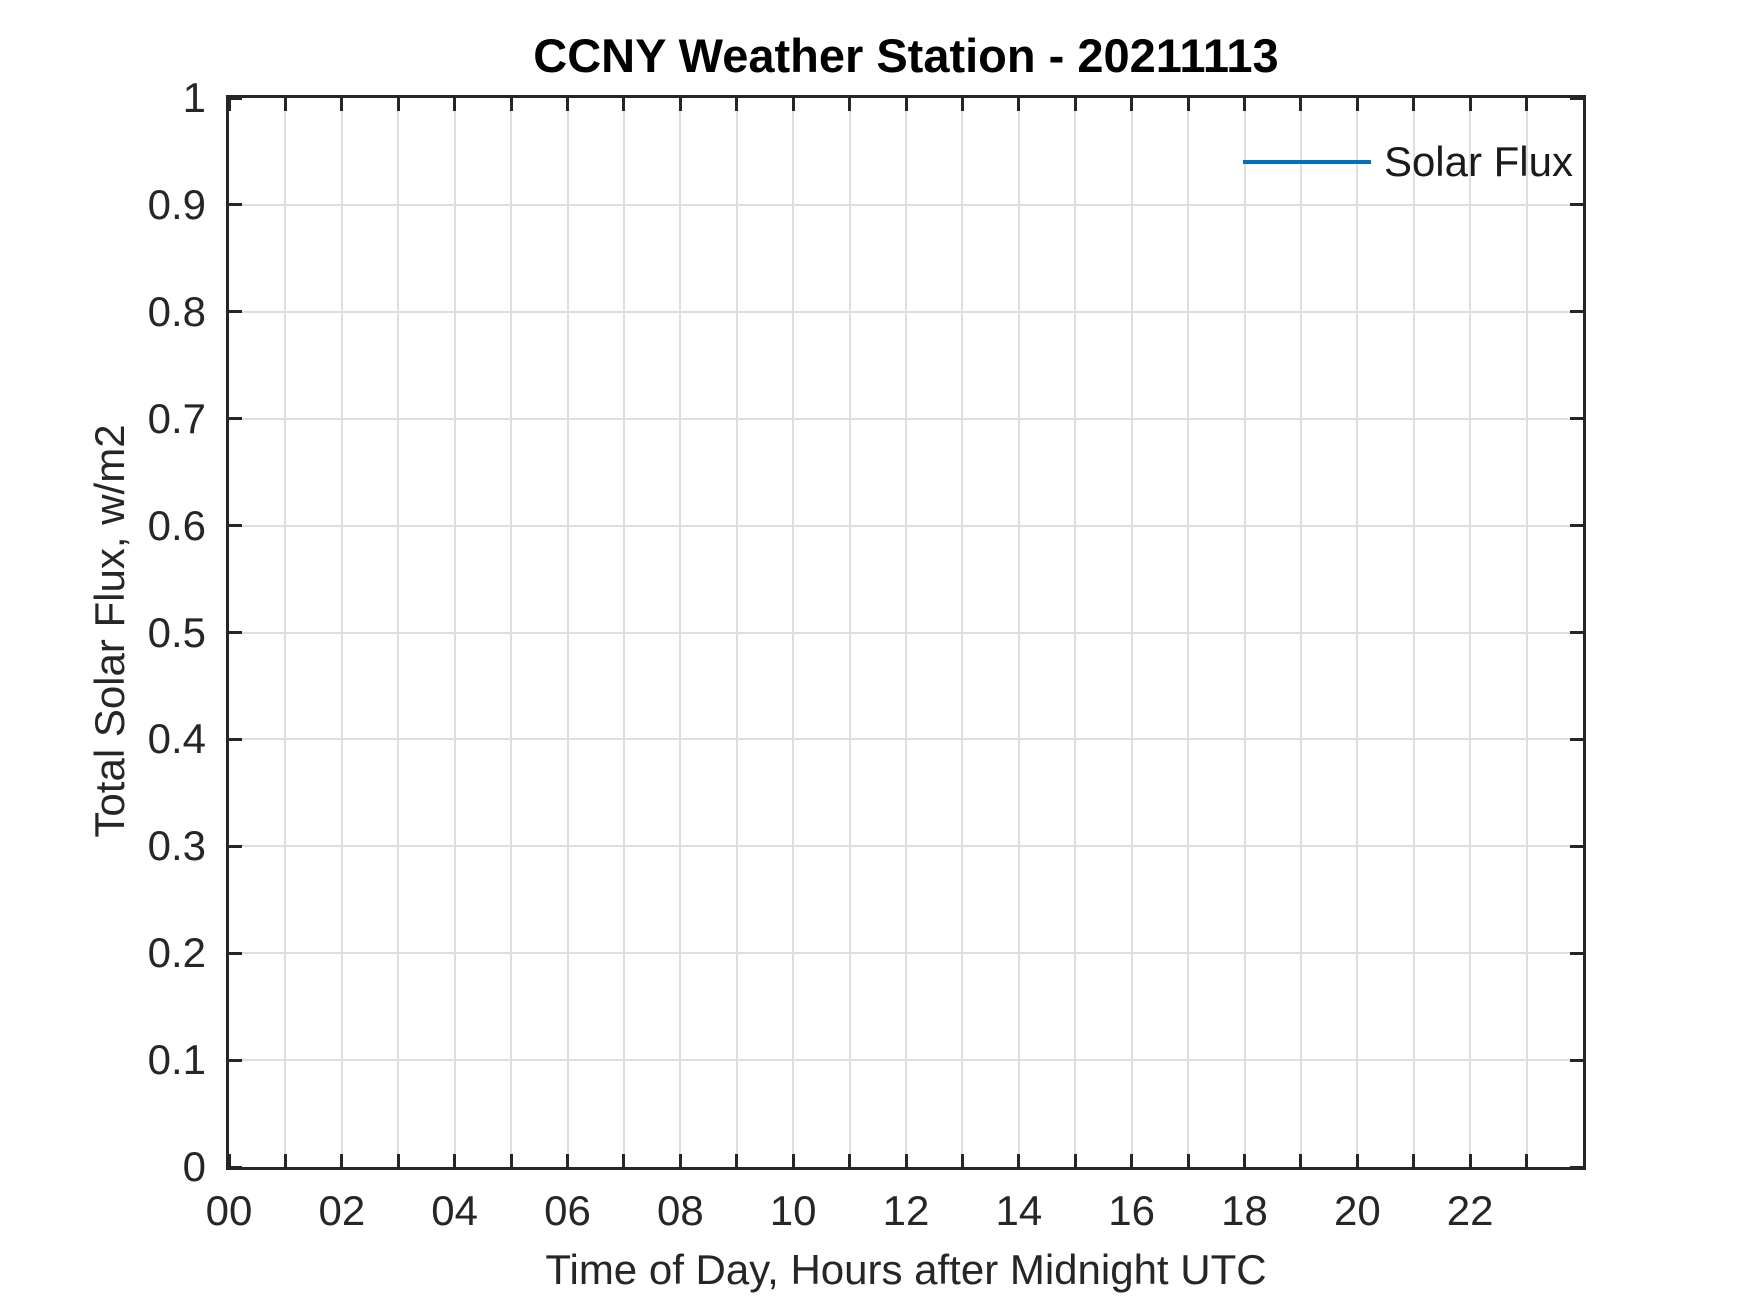 The width and height of the screenshot is (1750, 1313). What do you see at coordinates (106, 656) in the screenshot?
I see `y-tick-labels: 0 0.1 0.2 0.3 0.4 0.5 0.6 0.7 0.8 0.9 1` at bounding box center [106, 656].